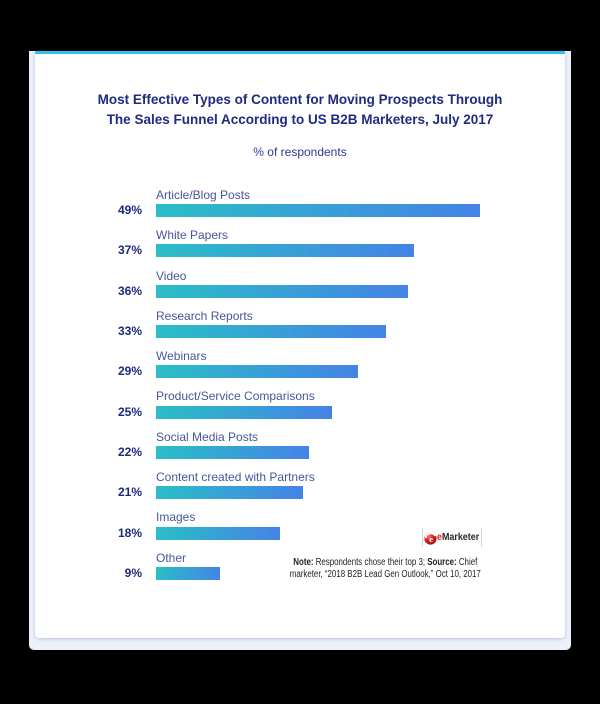  Describe the element at coordinates (431, 539) in the screenshot. I see `svg-text: e` at that location.